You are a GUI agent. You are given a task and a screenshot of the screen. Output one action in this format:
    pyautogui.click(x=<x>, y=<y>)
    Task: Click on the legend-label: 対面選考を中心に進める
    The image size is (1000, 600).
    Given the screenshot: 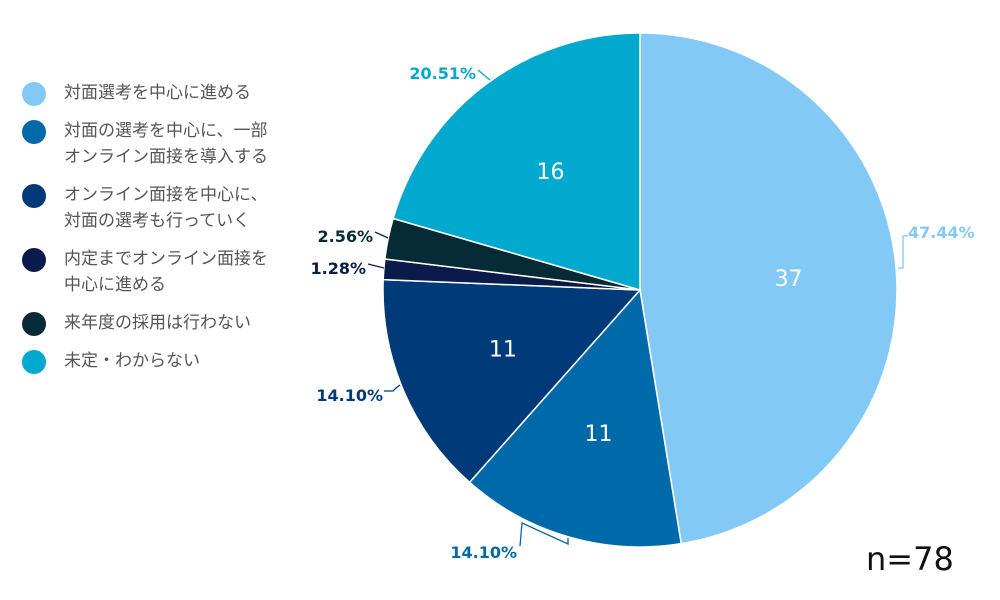 What is the action you would take?
    pyautogui.click(x=157, y=93)
    